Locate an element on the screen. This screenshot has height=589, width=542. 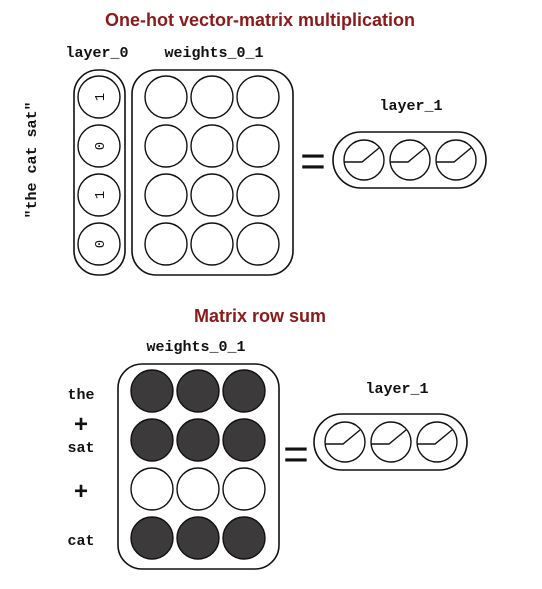
bottom-equals-sign: = is located at coordinates (296, 454).